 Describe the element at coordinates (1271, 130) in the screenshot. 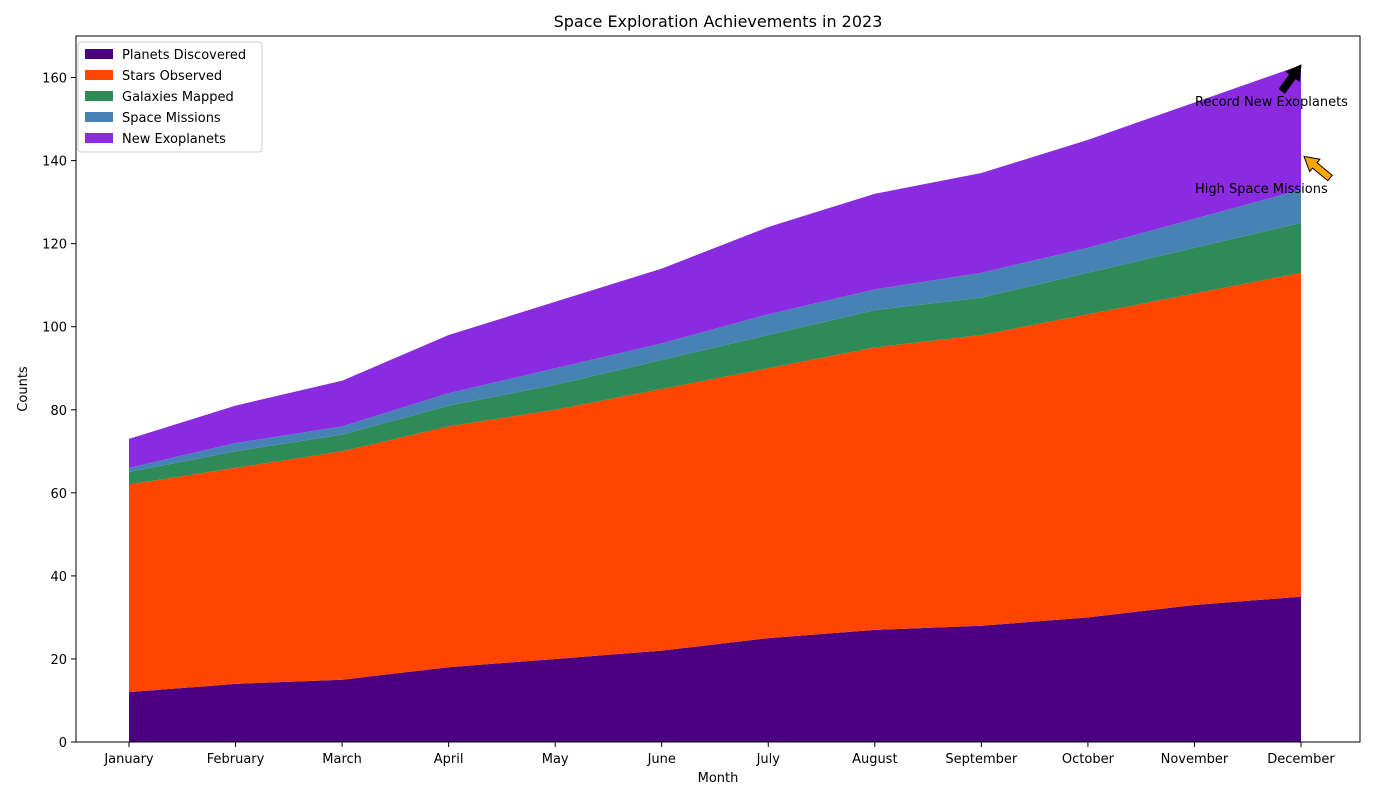

I see `annotations: Record New Exoplanets High Space Missions` at that location.